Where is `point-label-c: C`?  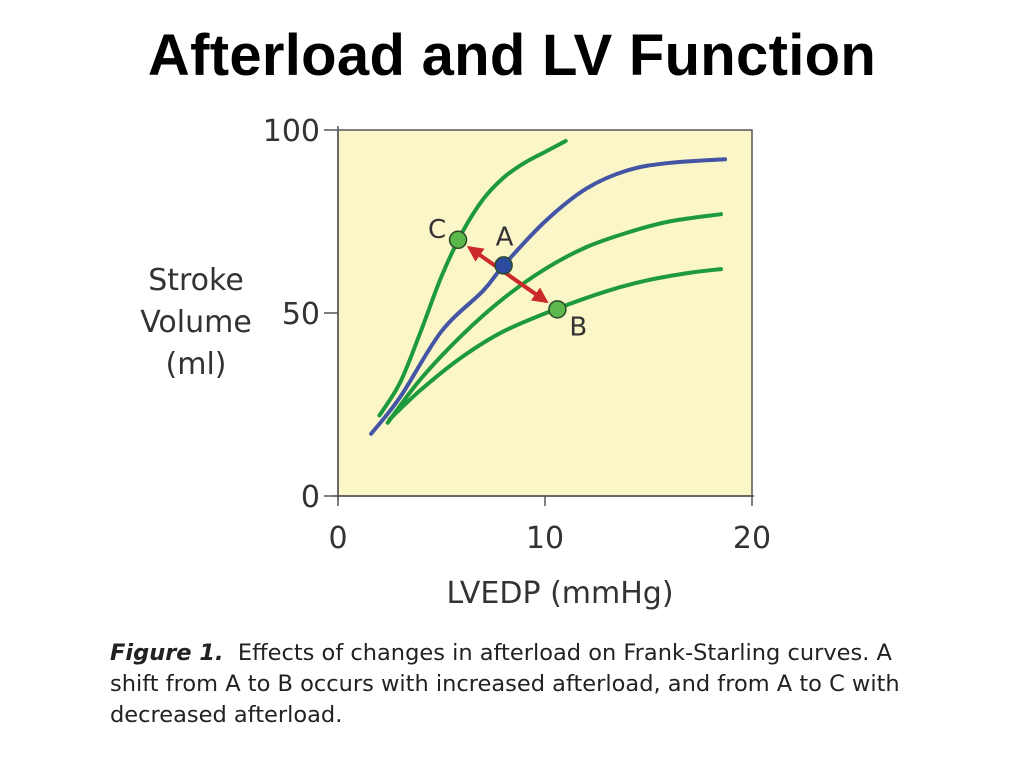
point-label-c: C is located at coordinates (437, 230).